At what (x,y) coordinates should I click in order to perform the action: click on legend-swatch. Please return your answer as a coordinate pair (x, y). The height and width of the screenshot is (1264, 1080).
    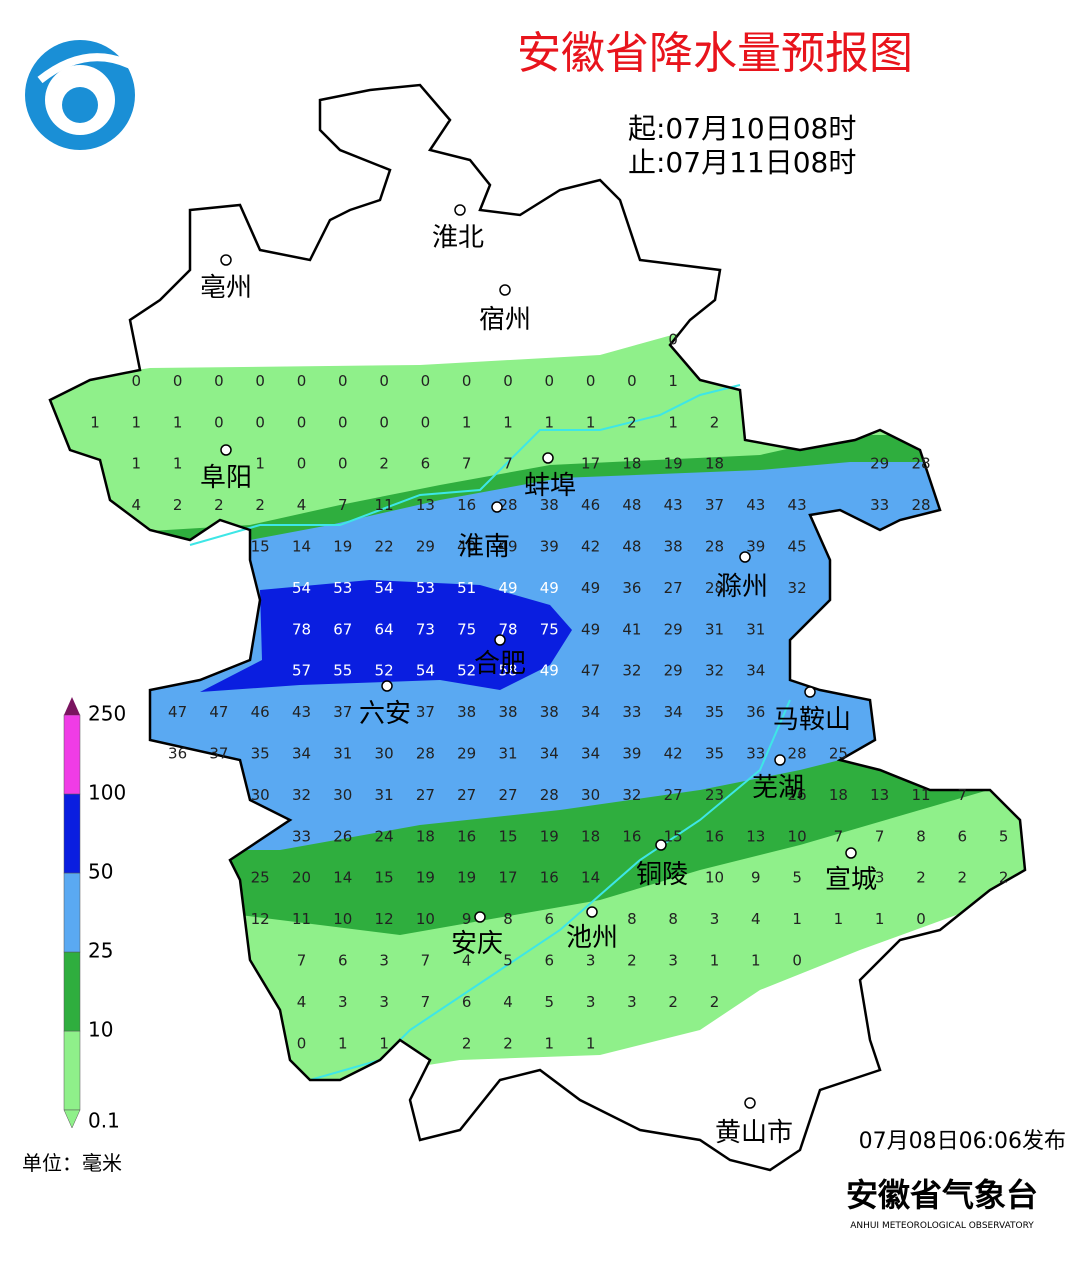
    Looking at the image, I should click on (72, 912).